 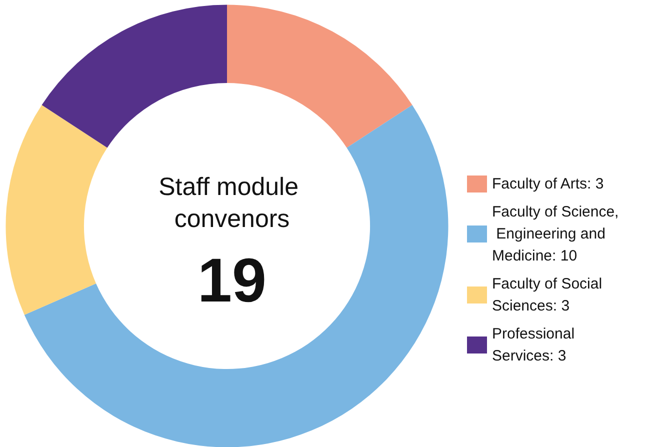 I want to click on text: 19, so click(x=232, y=281).